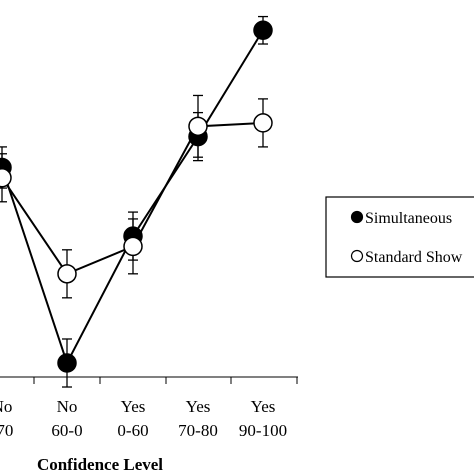 The height and width of the screenshot is (474, 474). I want to click on x-tick-label-1-line2: 60-0, so click(66, 430).